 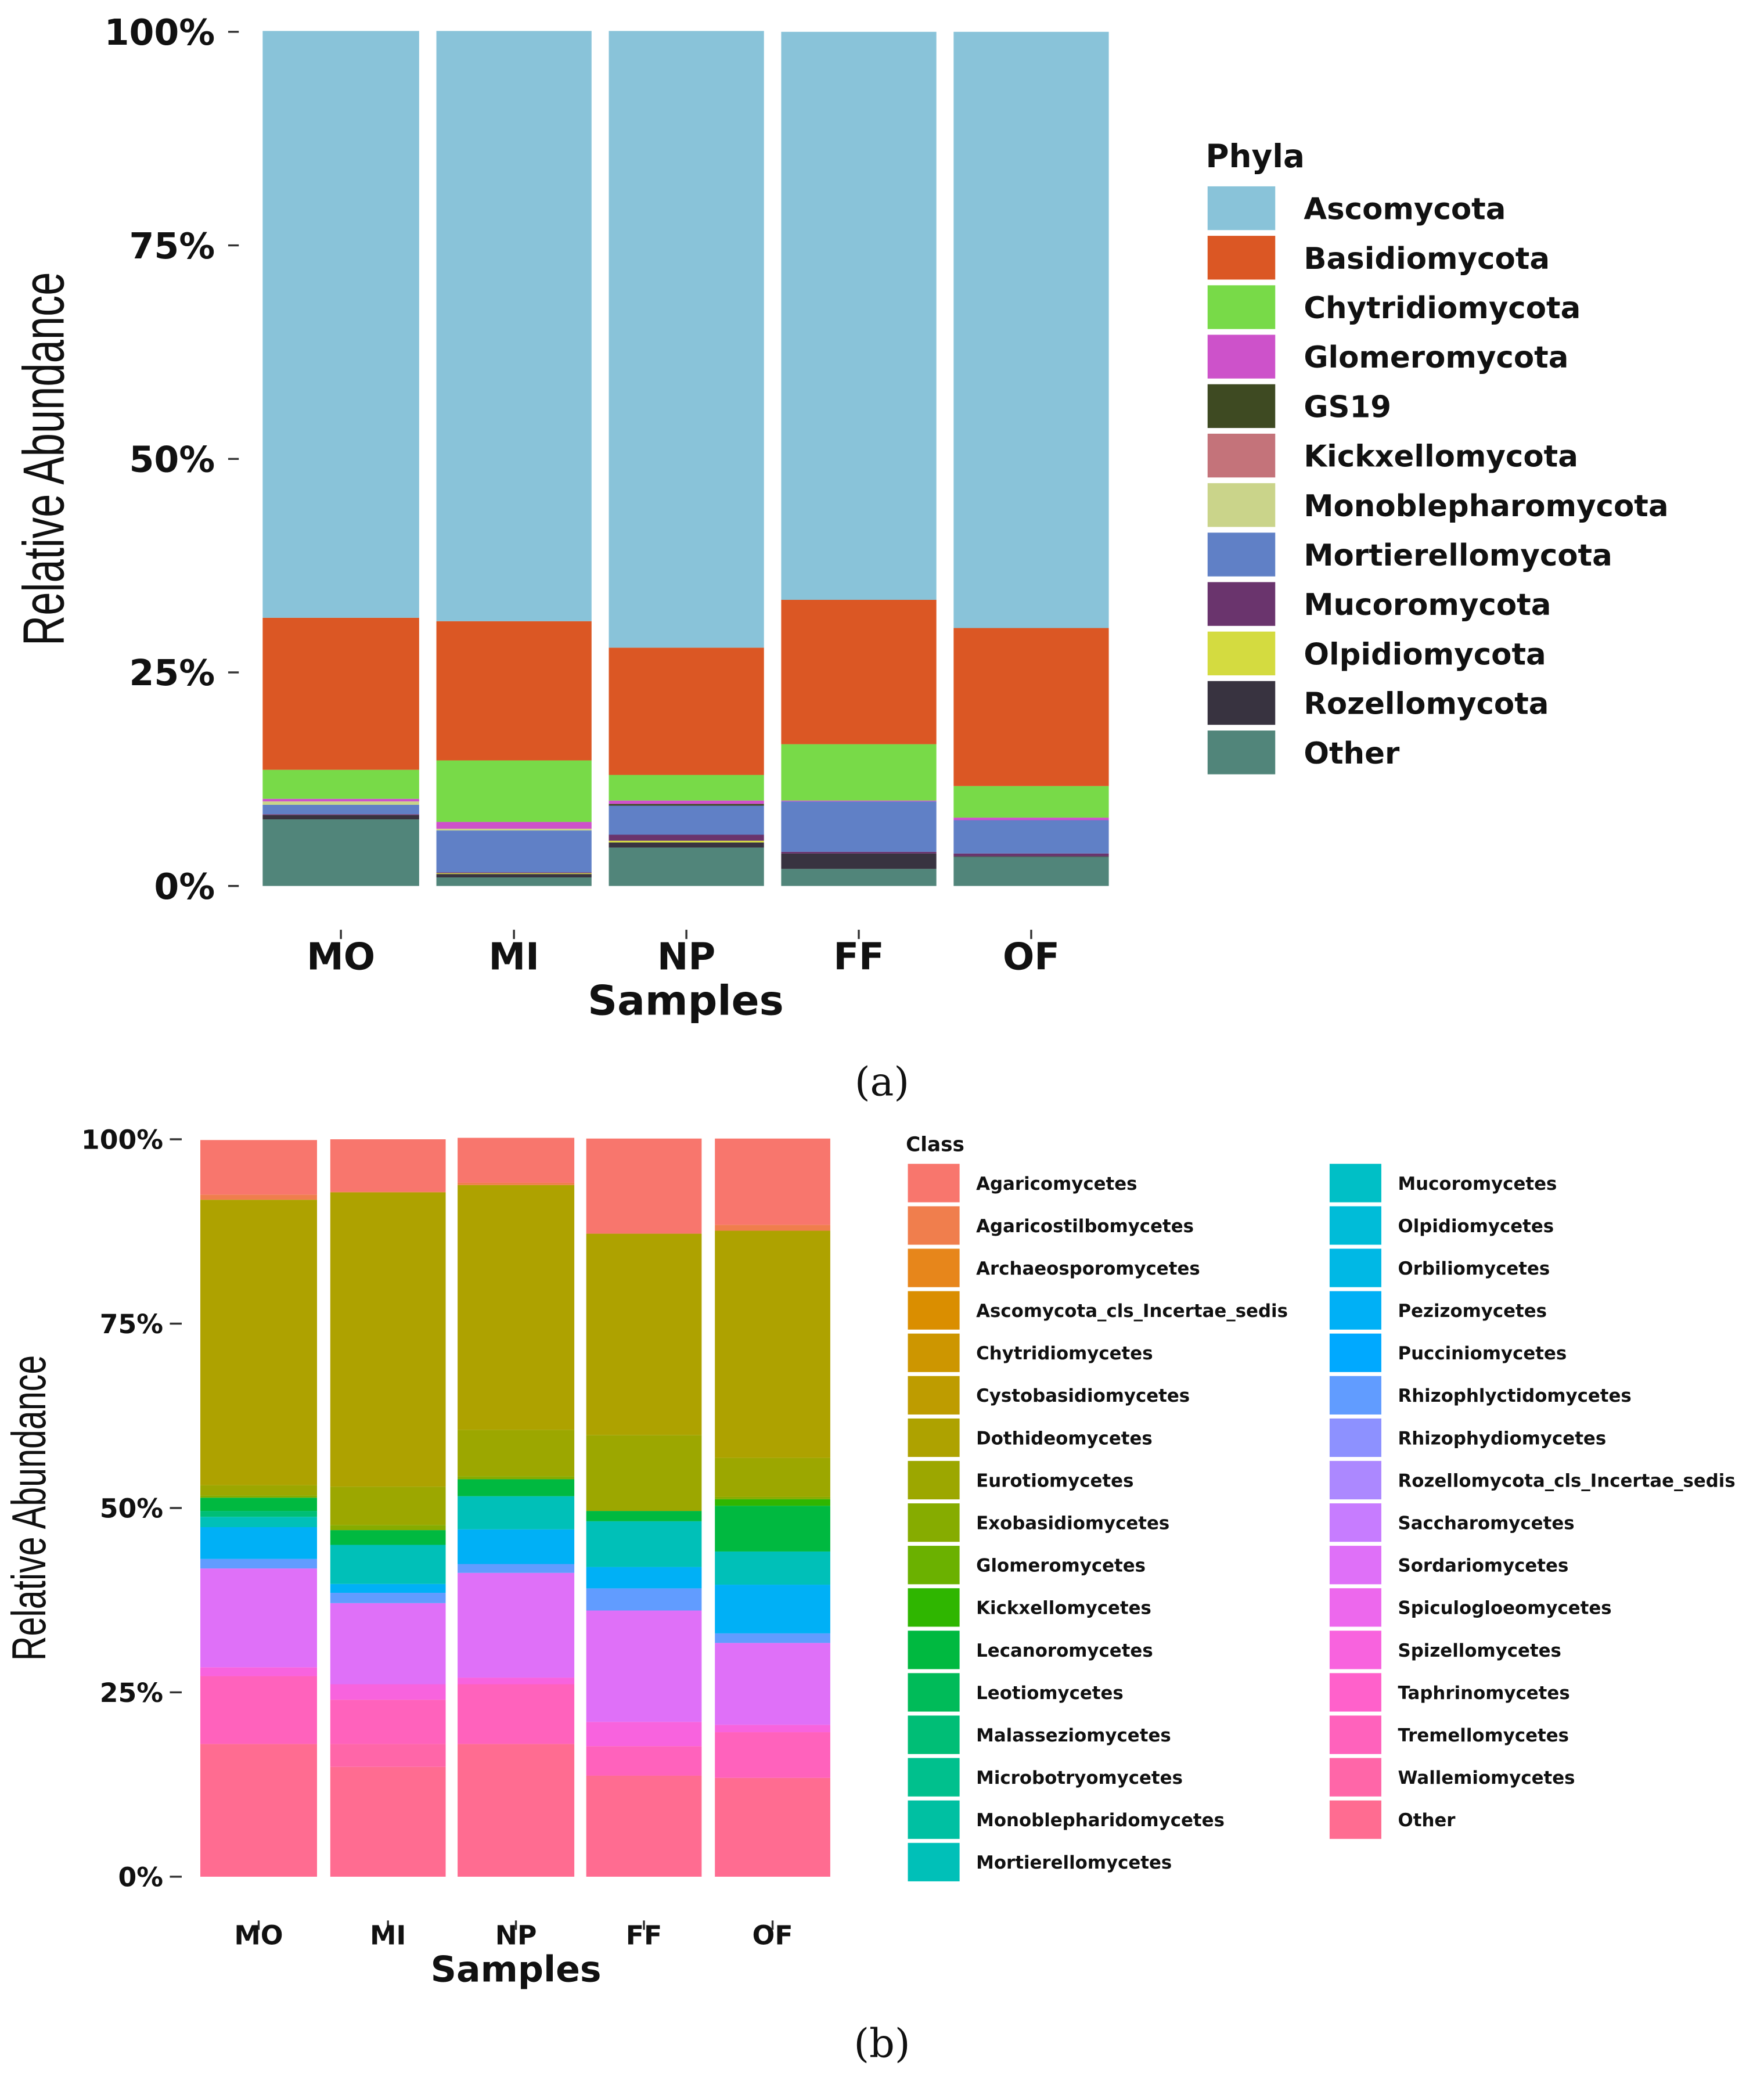 I want to click on bar-segment-of-eurotiomycetes, so click(x=773, y=1477).